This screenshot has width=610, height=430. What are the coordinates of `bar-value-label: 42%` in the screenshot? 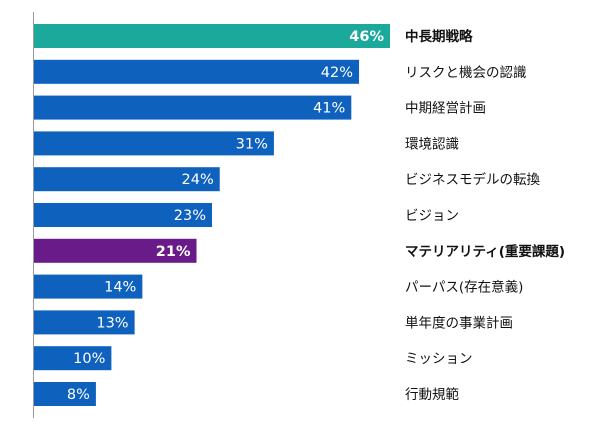 It's located at (337, 73).